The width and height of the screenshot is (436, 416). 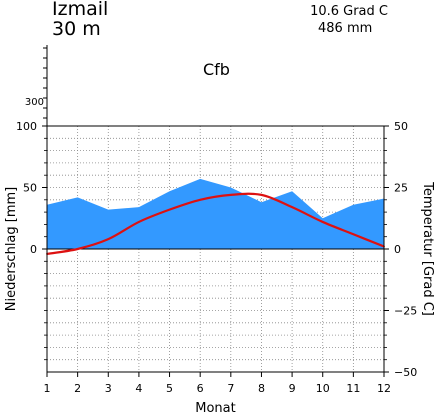 I want to click on right-tick-label: −25, so click(x=405, y=311).